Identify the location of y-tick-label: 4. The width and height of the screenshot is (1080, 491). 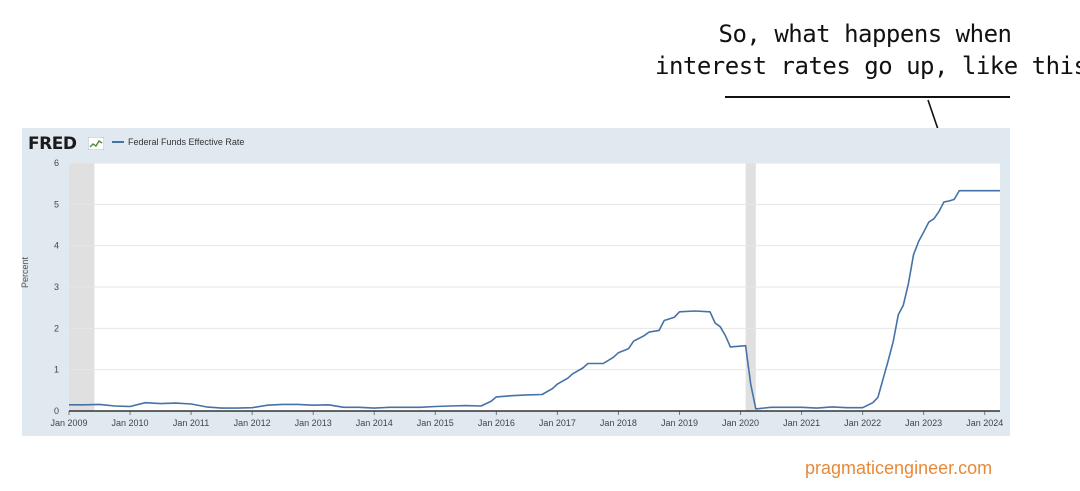
(56, 246).